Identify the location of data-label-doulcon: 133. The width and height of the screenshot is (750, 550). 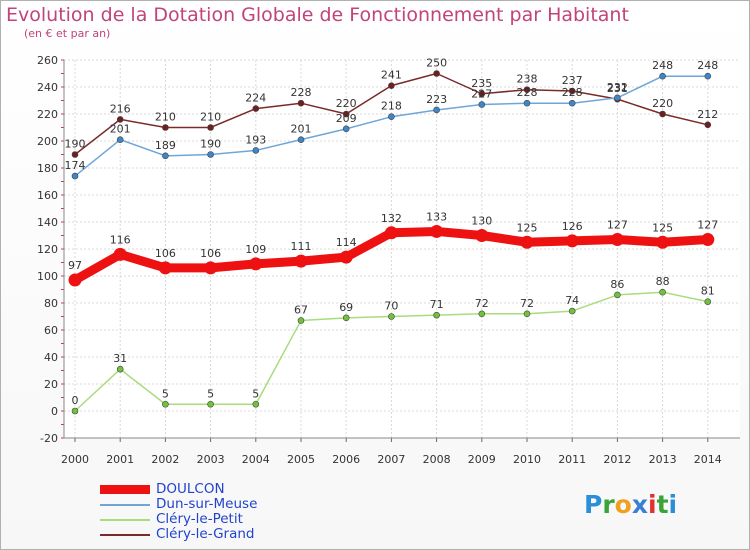
(436, 216).